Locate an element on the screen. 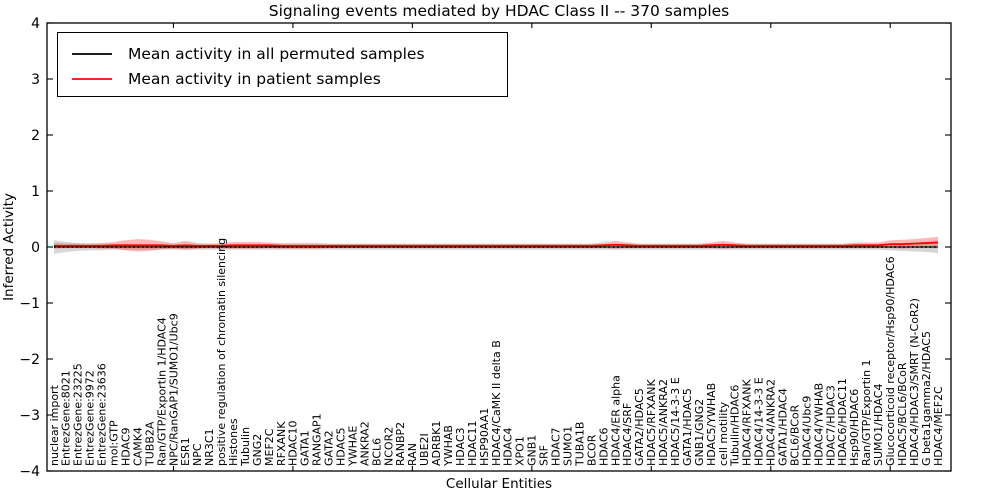  x-category-label: ESR1 is located at coordinates (185, 451).